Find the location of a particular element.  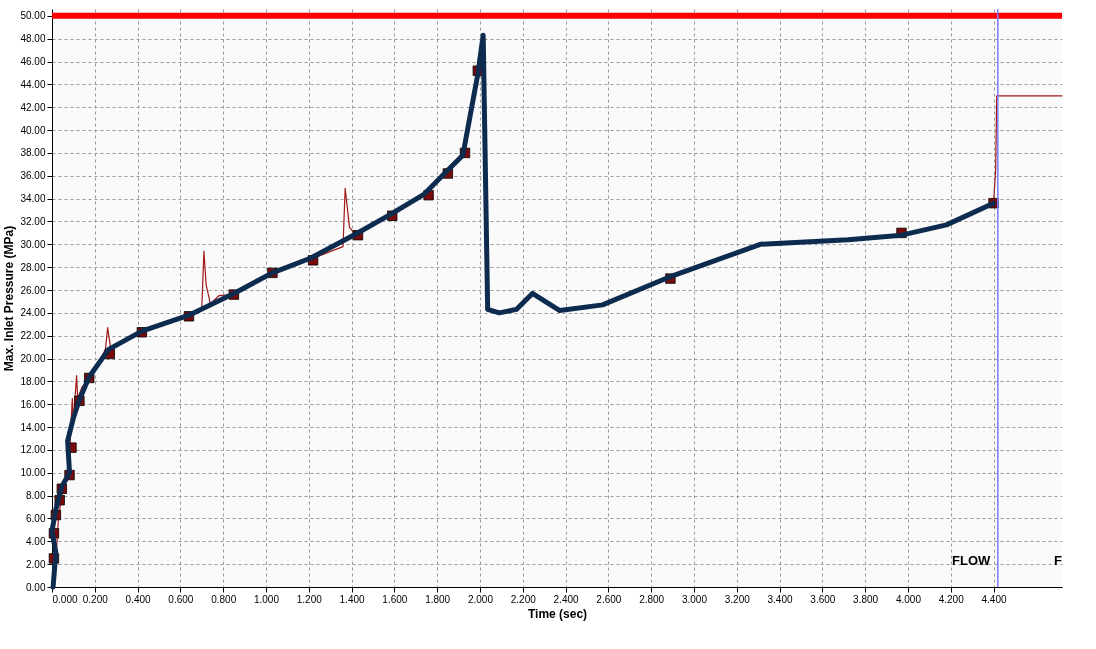

x-axis-title: Time (sec) is located at coordinates (557, 613).